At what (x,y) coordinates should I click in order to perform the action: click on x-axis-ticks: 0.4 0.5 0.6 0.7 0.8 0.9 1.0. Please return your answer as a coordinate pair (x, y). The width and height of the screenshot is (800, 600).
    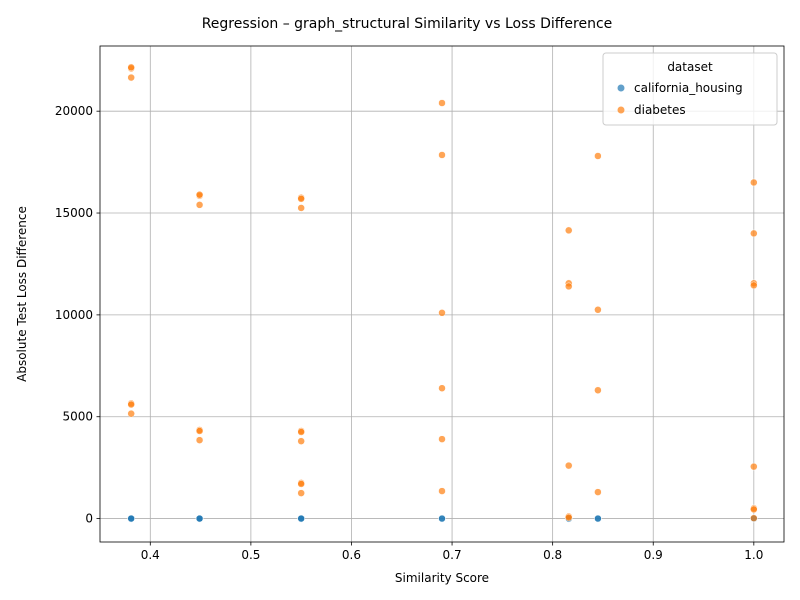
    Looking at the image, I should click on (452, 552).